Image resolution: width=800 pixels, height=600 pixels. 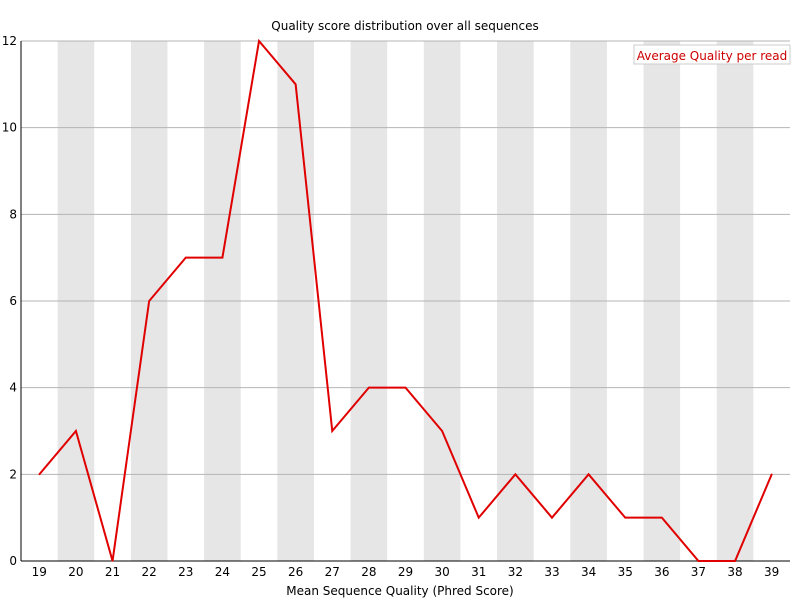 I want to click on x-tick-label-20: 20, so click(x=75, y=572).